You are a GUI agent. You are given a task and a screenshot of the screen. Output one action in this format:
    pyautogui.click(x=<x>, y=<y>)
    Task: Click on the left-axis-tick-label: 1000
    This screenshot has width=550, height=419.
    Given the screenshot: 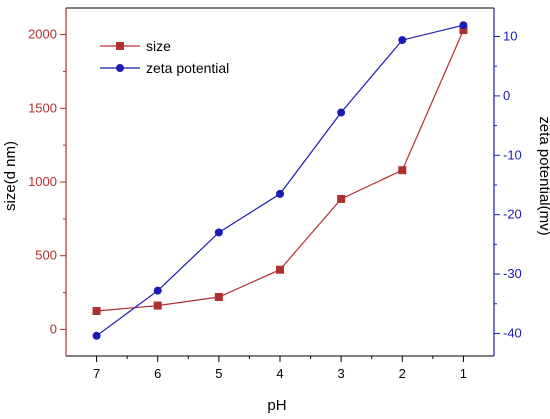 What is the action you would take?
    pyautogui.click(x=42, y=181)
    